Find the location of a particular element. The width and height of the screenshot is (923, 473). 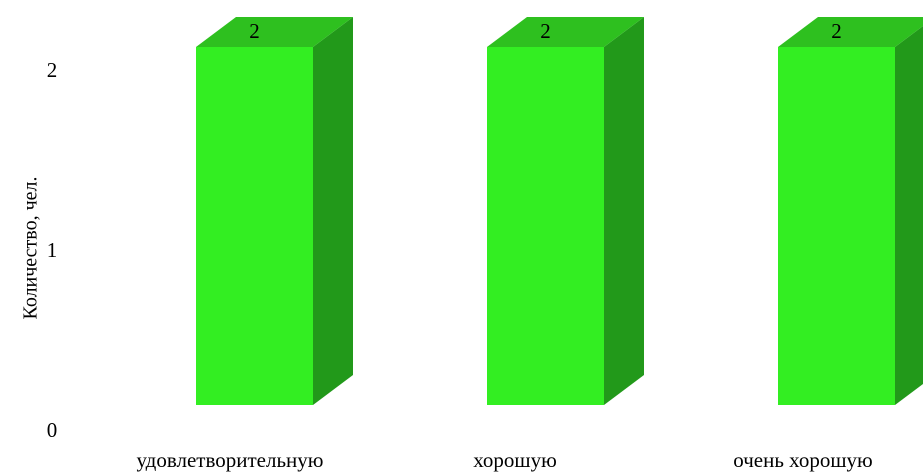

y-tick-label-1: 1 is located at coordinates (52, 250).